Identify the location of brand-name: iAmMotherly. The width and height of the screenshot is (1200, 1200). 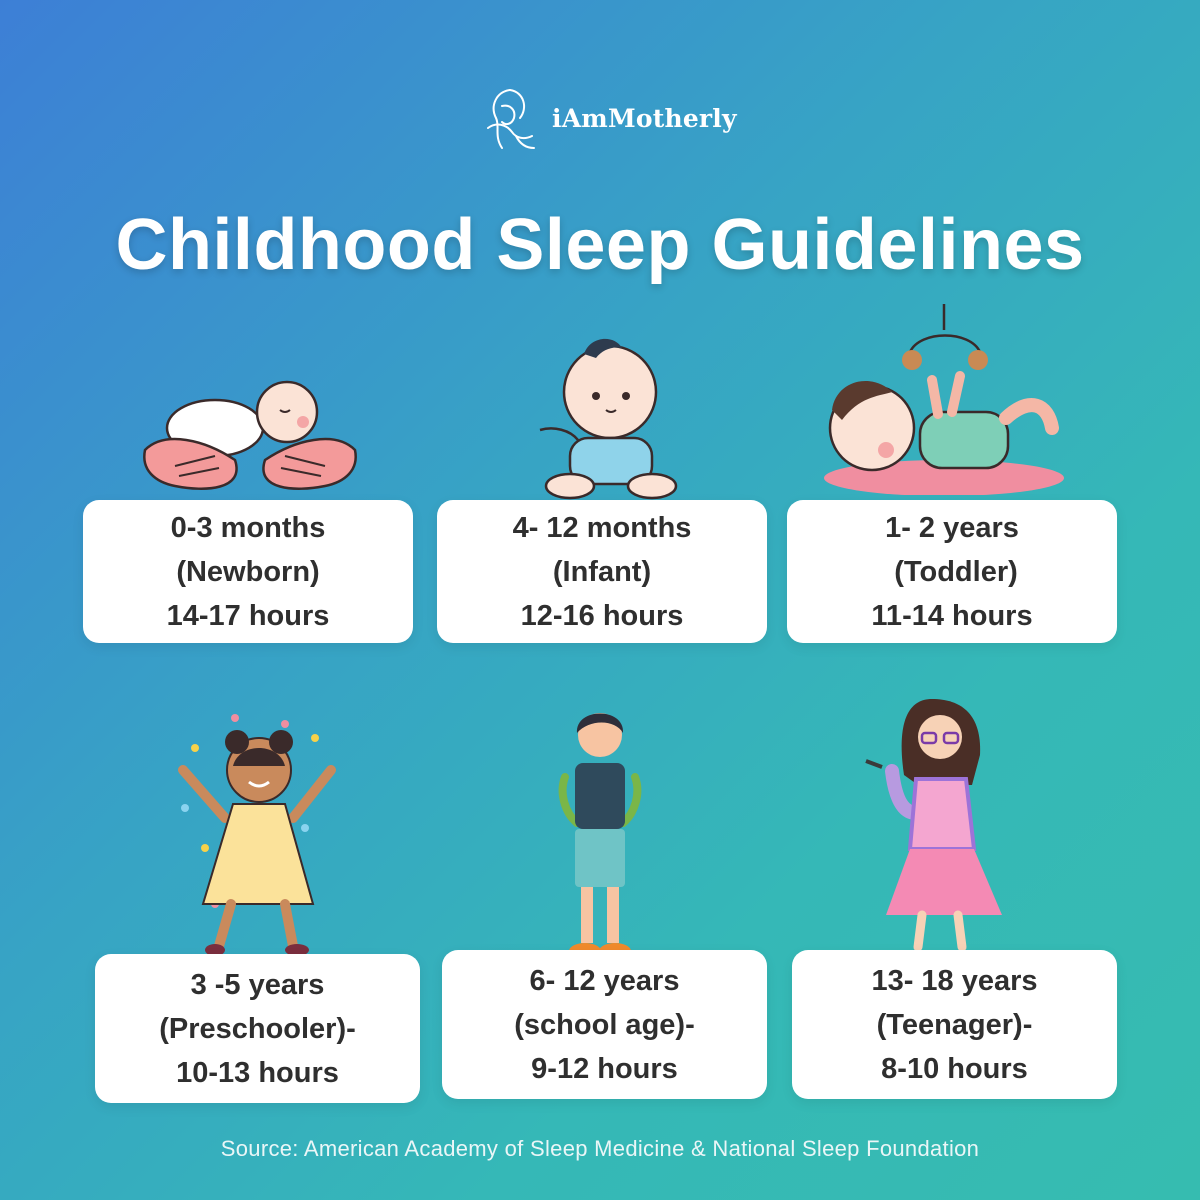
(644, 118).